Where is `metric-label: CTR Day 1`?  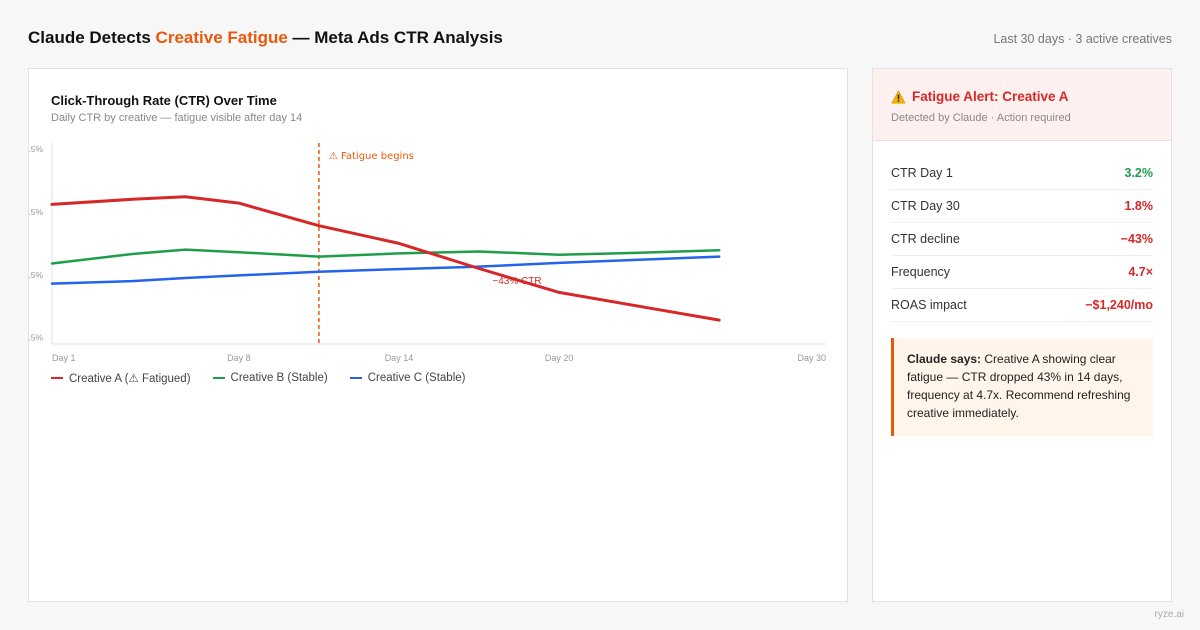
metric-label: CTR Day 1 is located at coordinates (922, 173).